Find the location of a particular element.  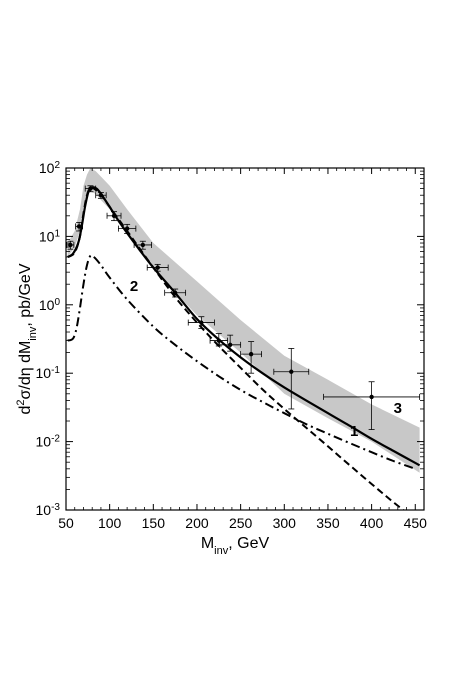

x-tick-label: 200 is located at coordinates (197, 523).